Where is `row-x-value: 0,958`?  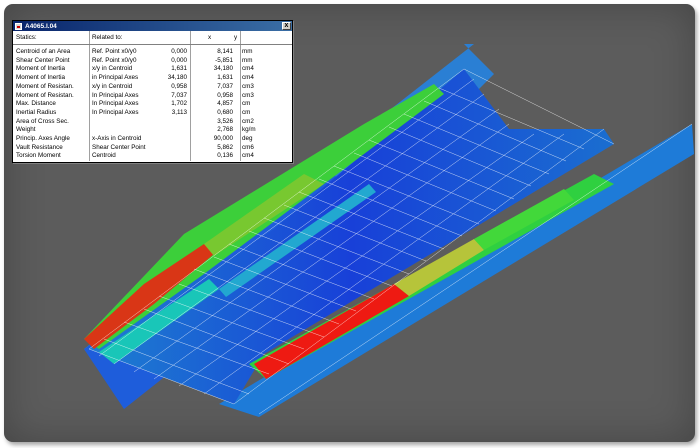 row-x-value: 0,958 is located at coordinates (179, 86).